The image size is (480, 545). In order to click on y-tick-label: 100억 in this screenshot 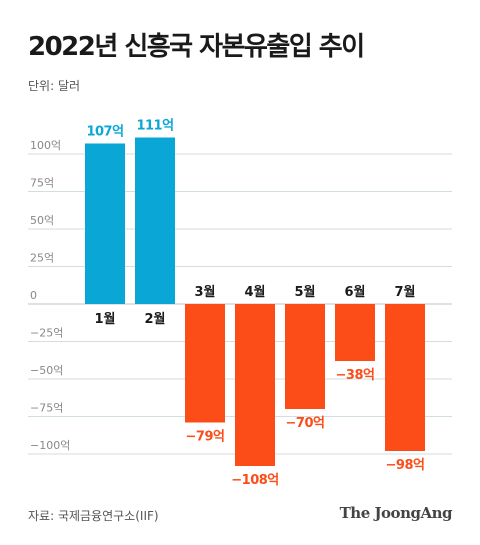, I will do `click(45, 145)`.